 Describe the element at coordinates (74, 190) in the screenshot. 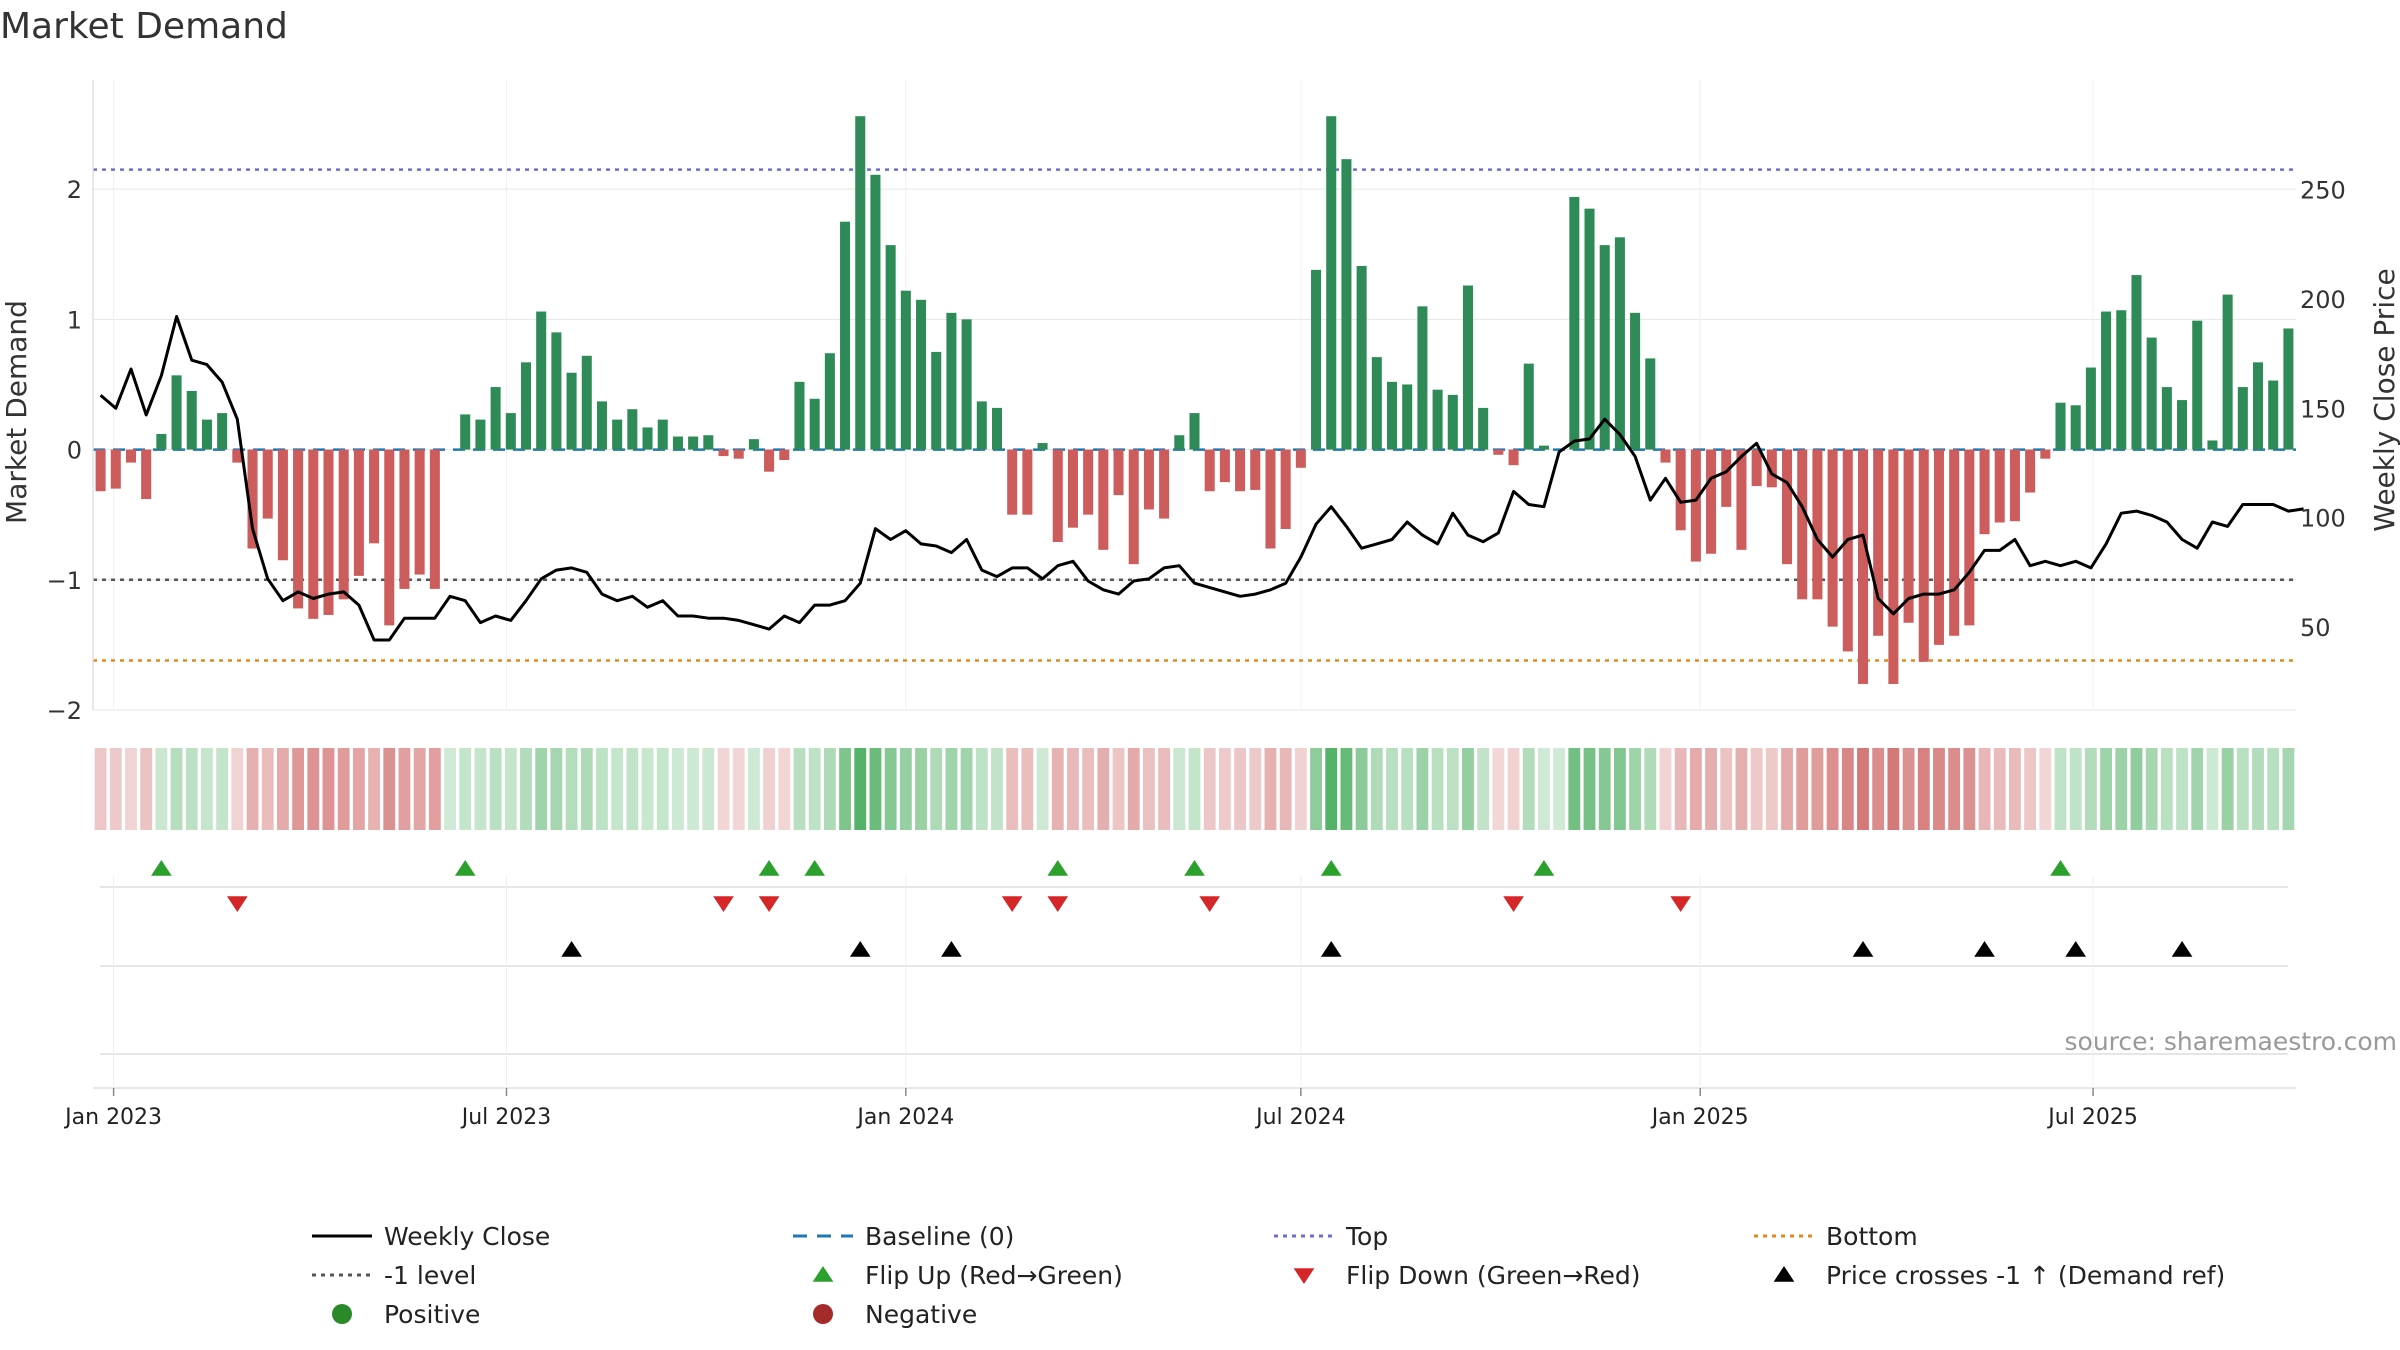

I see `left-tick-label: 2` at that location.